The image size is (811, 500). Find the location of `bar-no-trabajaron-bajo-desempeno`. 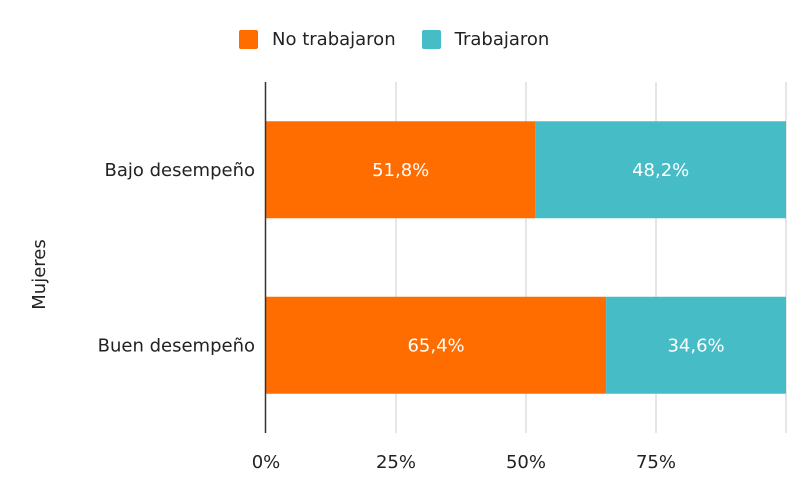

bar-no-trabajaron-bajo-desempeno is located at coordinates (401, 170).